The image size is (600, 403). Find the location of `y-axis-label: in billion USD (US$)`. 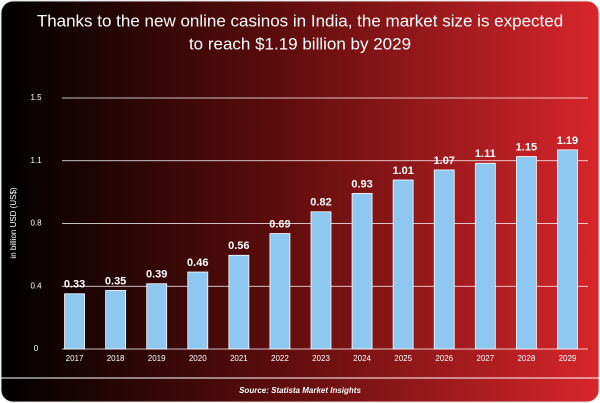

y-axis-label: in billion USD (US$) is located at coordinates (13, 222).